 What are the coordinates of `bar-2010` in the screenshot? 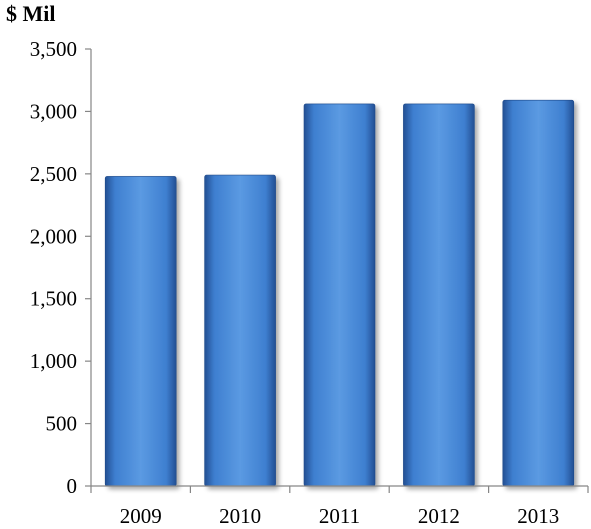 It's located at (240, 330).